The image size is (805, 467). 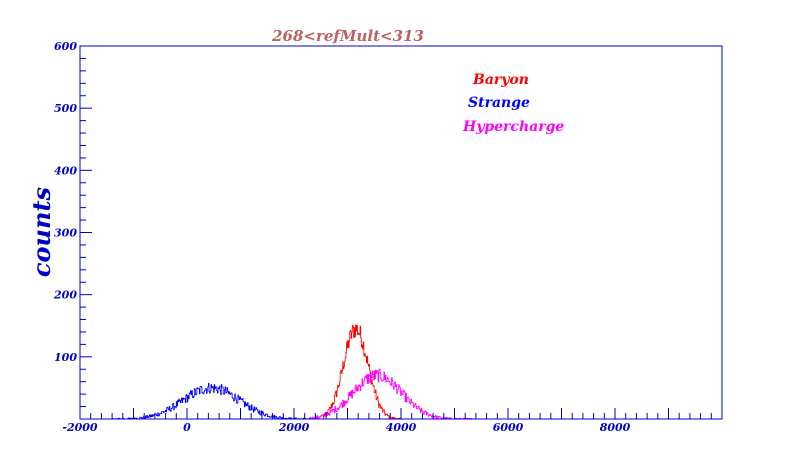 I want to click on y-tick-label: 400, so click(x=65, y=170).